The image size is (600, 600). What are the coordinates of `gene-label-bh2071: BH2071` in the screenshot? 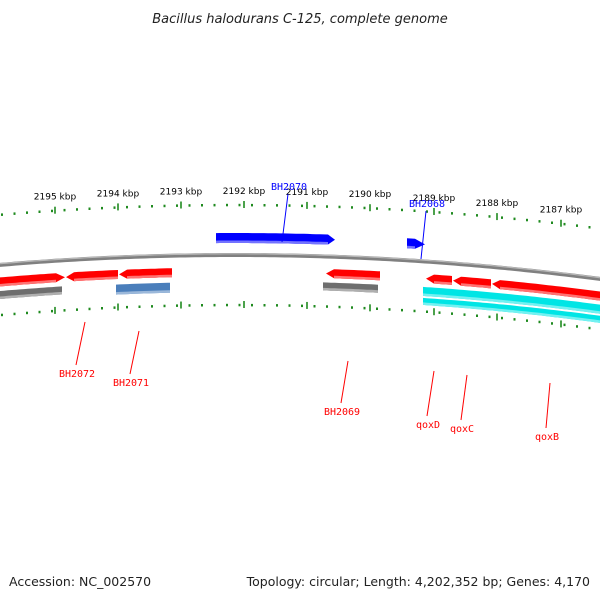 It's located at (131, 383).